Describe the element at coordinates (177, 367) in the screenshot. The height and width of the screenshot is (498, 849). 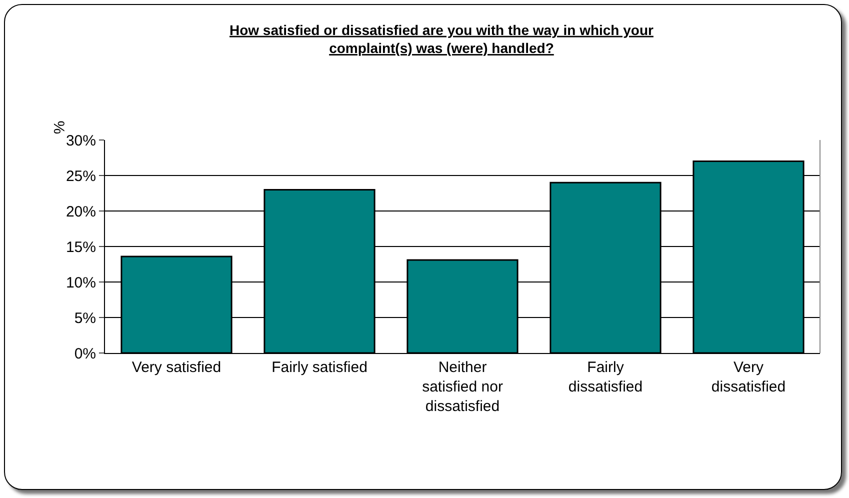
I see `x-tick-label: Very satisfied` at that location.